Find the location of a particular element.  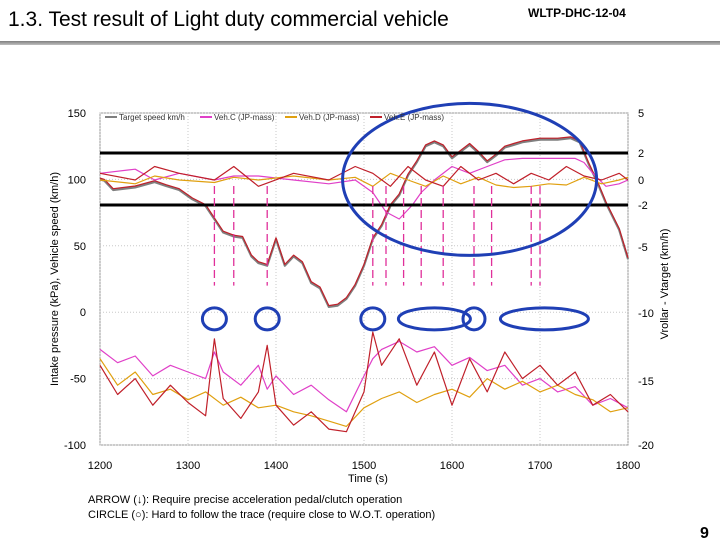

header-divider is located at coordinates (360, 43).